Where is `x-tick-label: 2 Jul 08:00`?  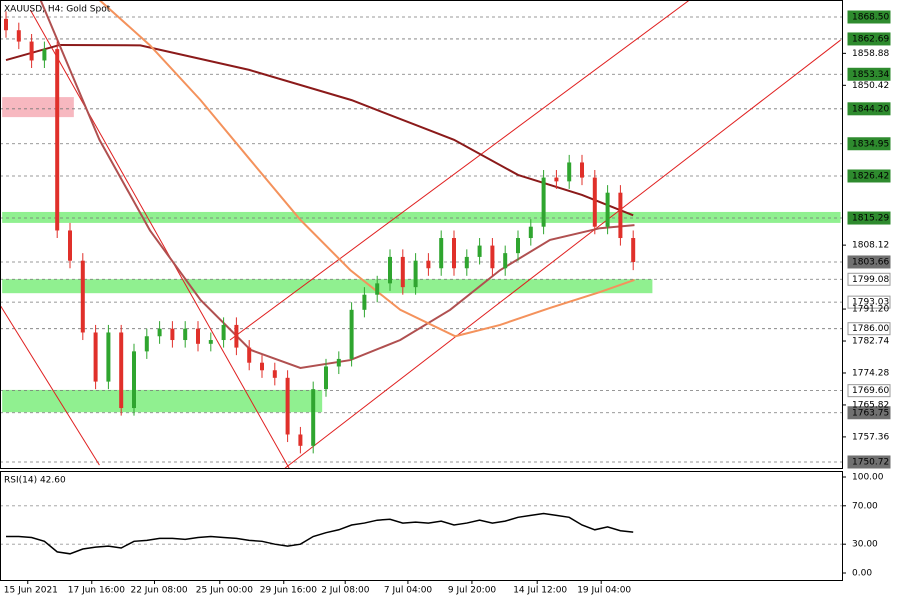
x-tick-label: 2 Jul 08:00 is located at coordinates (345, 591).